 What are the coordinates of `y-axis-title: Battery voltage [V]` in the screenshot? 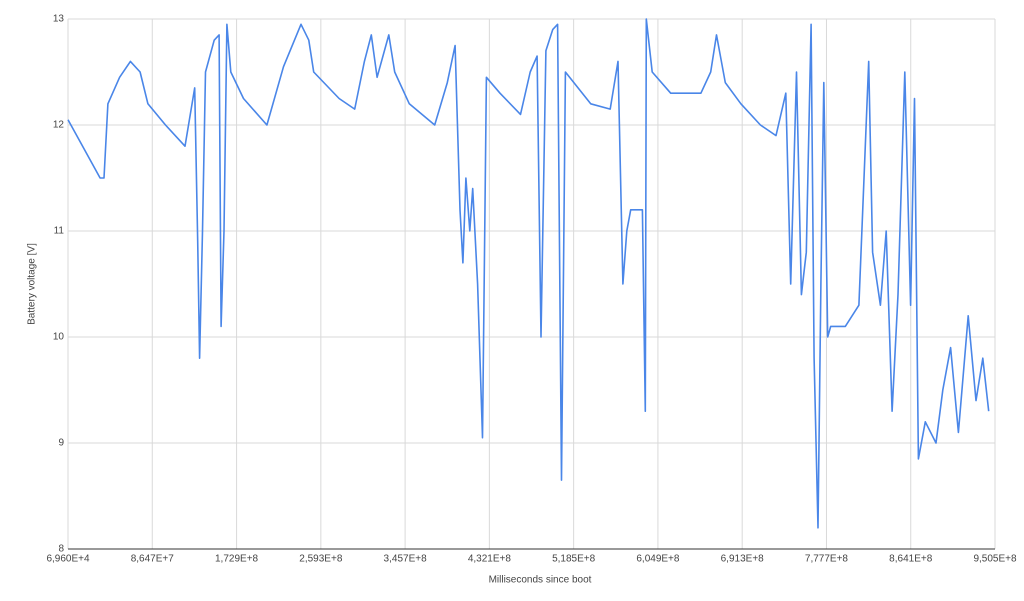 It's located at (32, 284).